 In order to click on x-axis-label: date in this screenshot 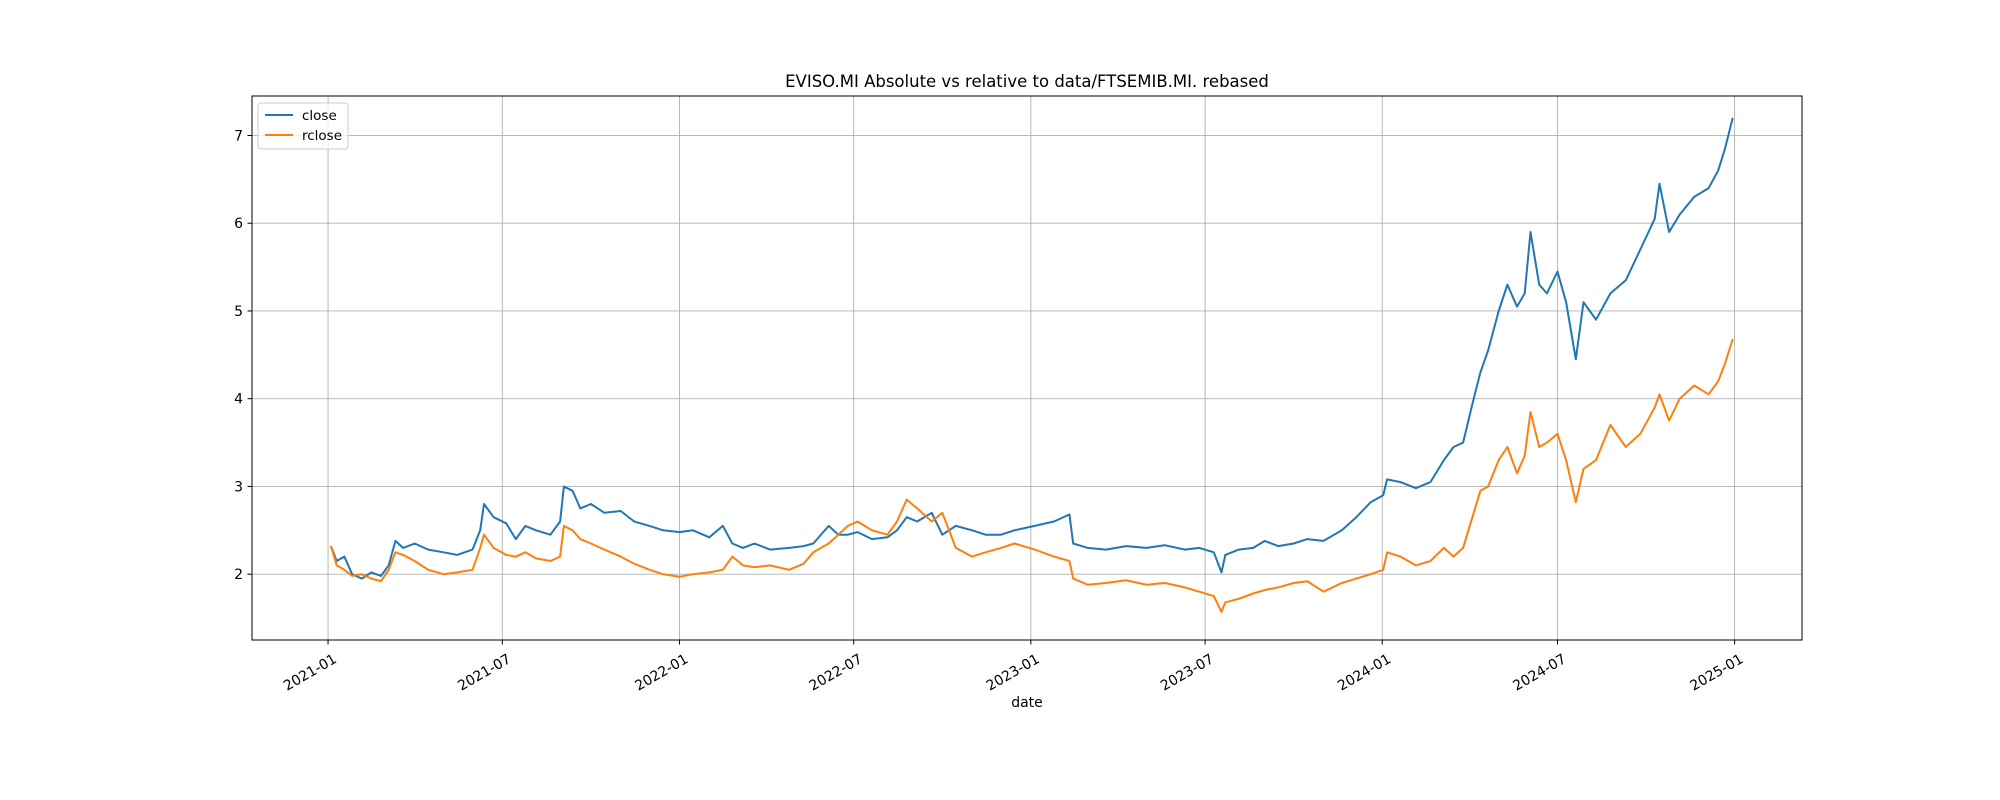, I will do `click(1027, 703)`.